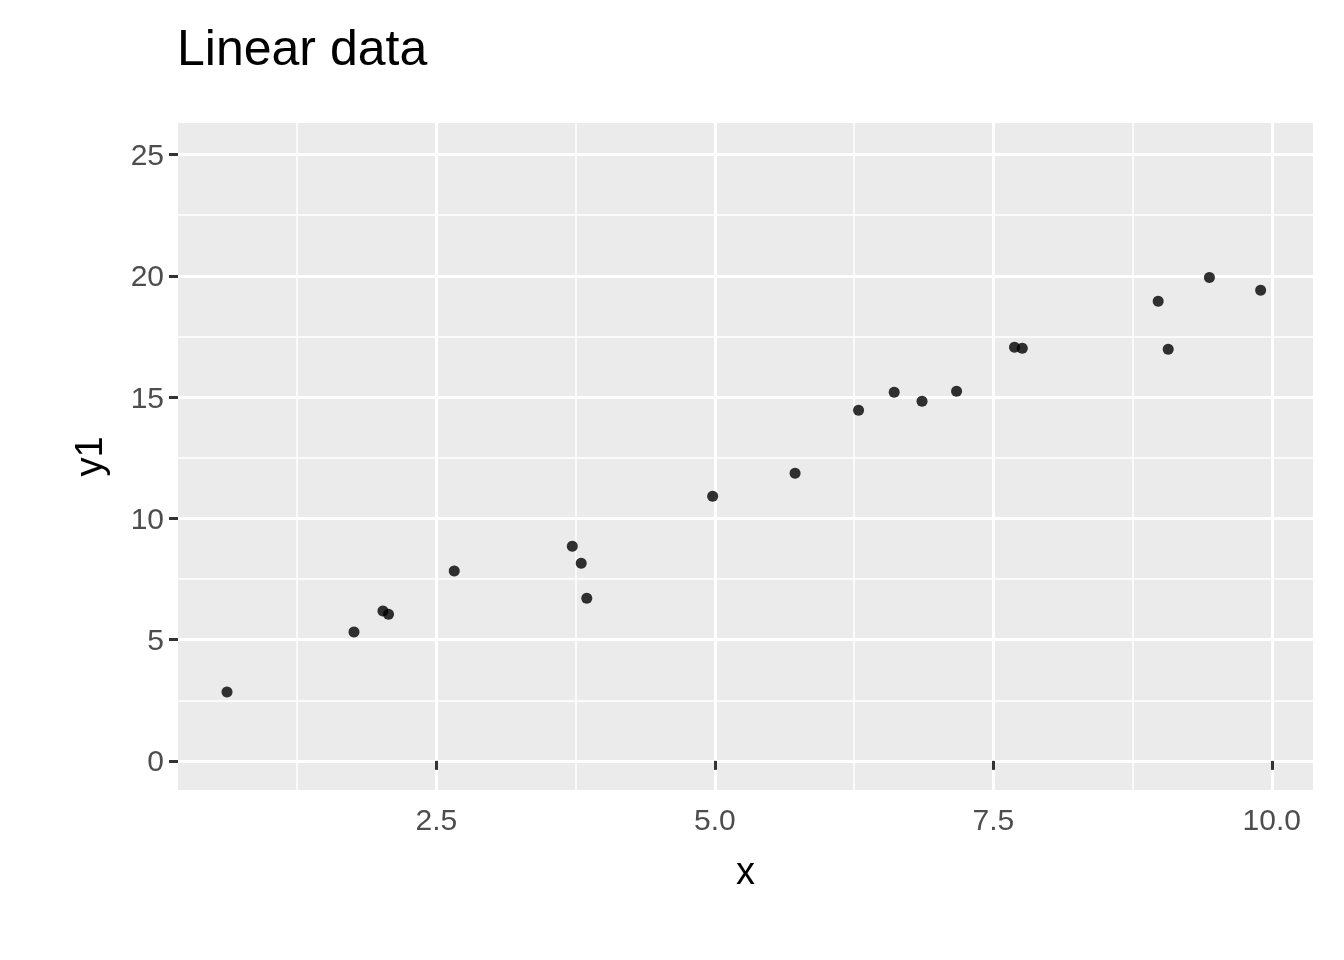 This screenshot has width=1344, height=960. I want to click on y-tick-label: 20, so click(147, 276).